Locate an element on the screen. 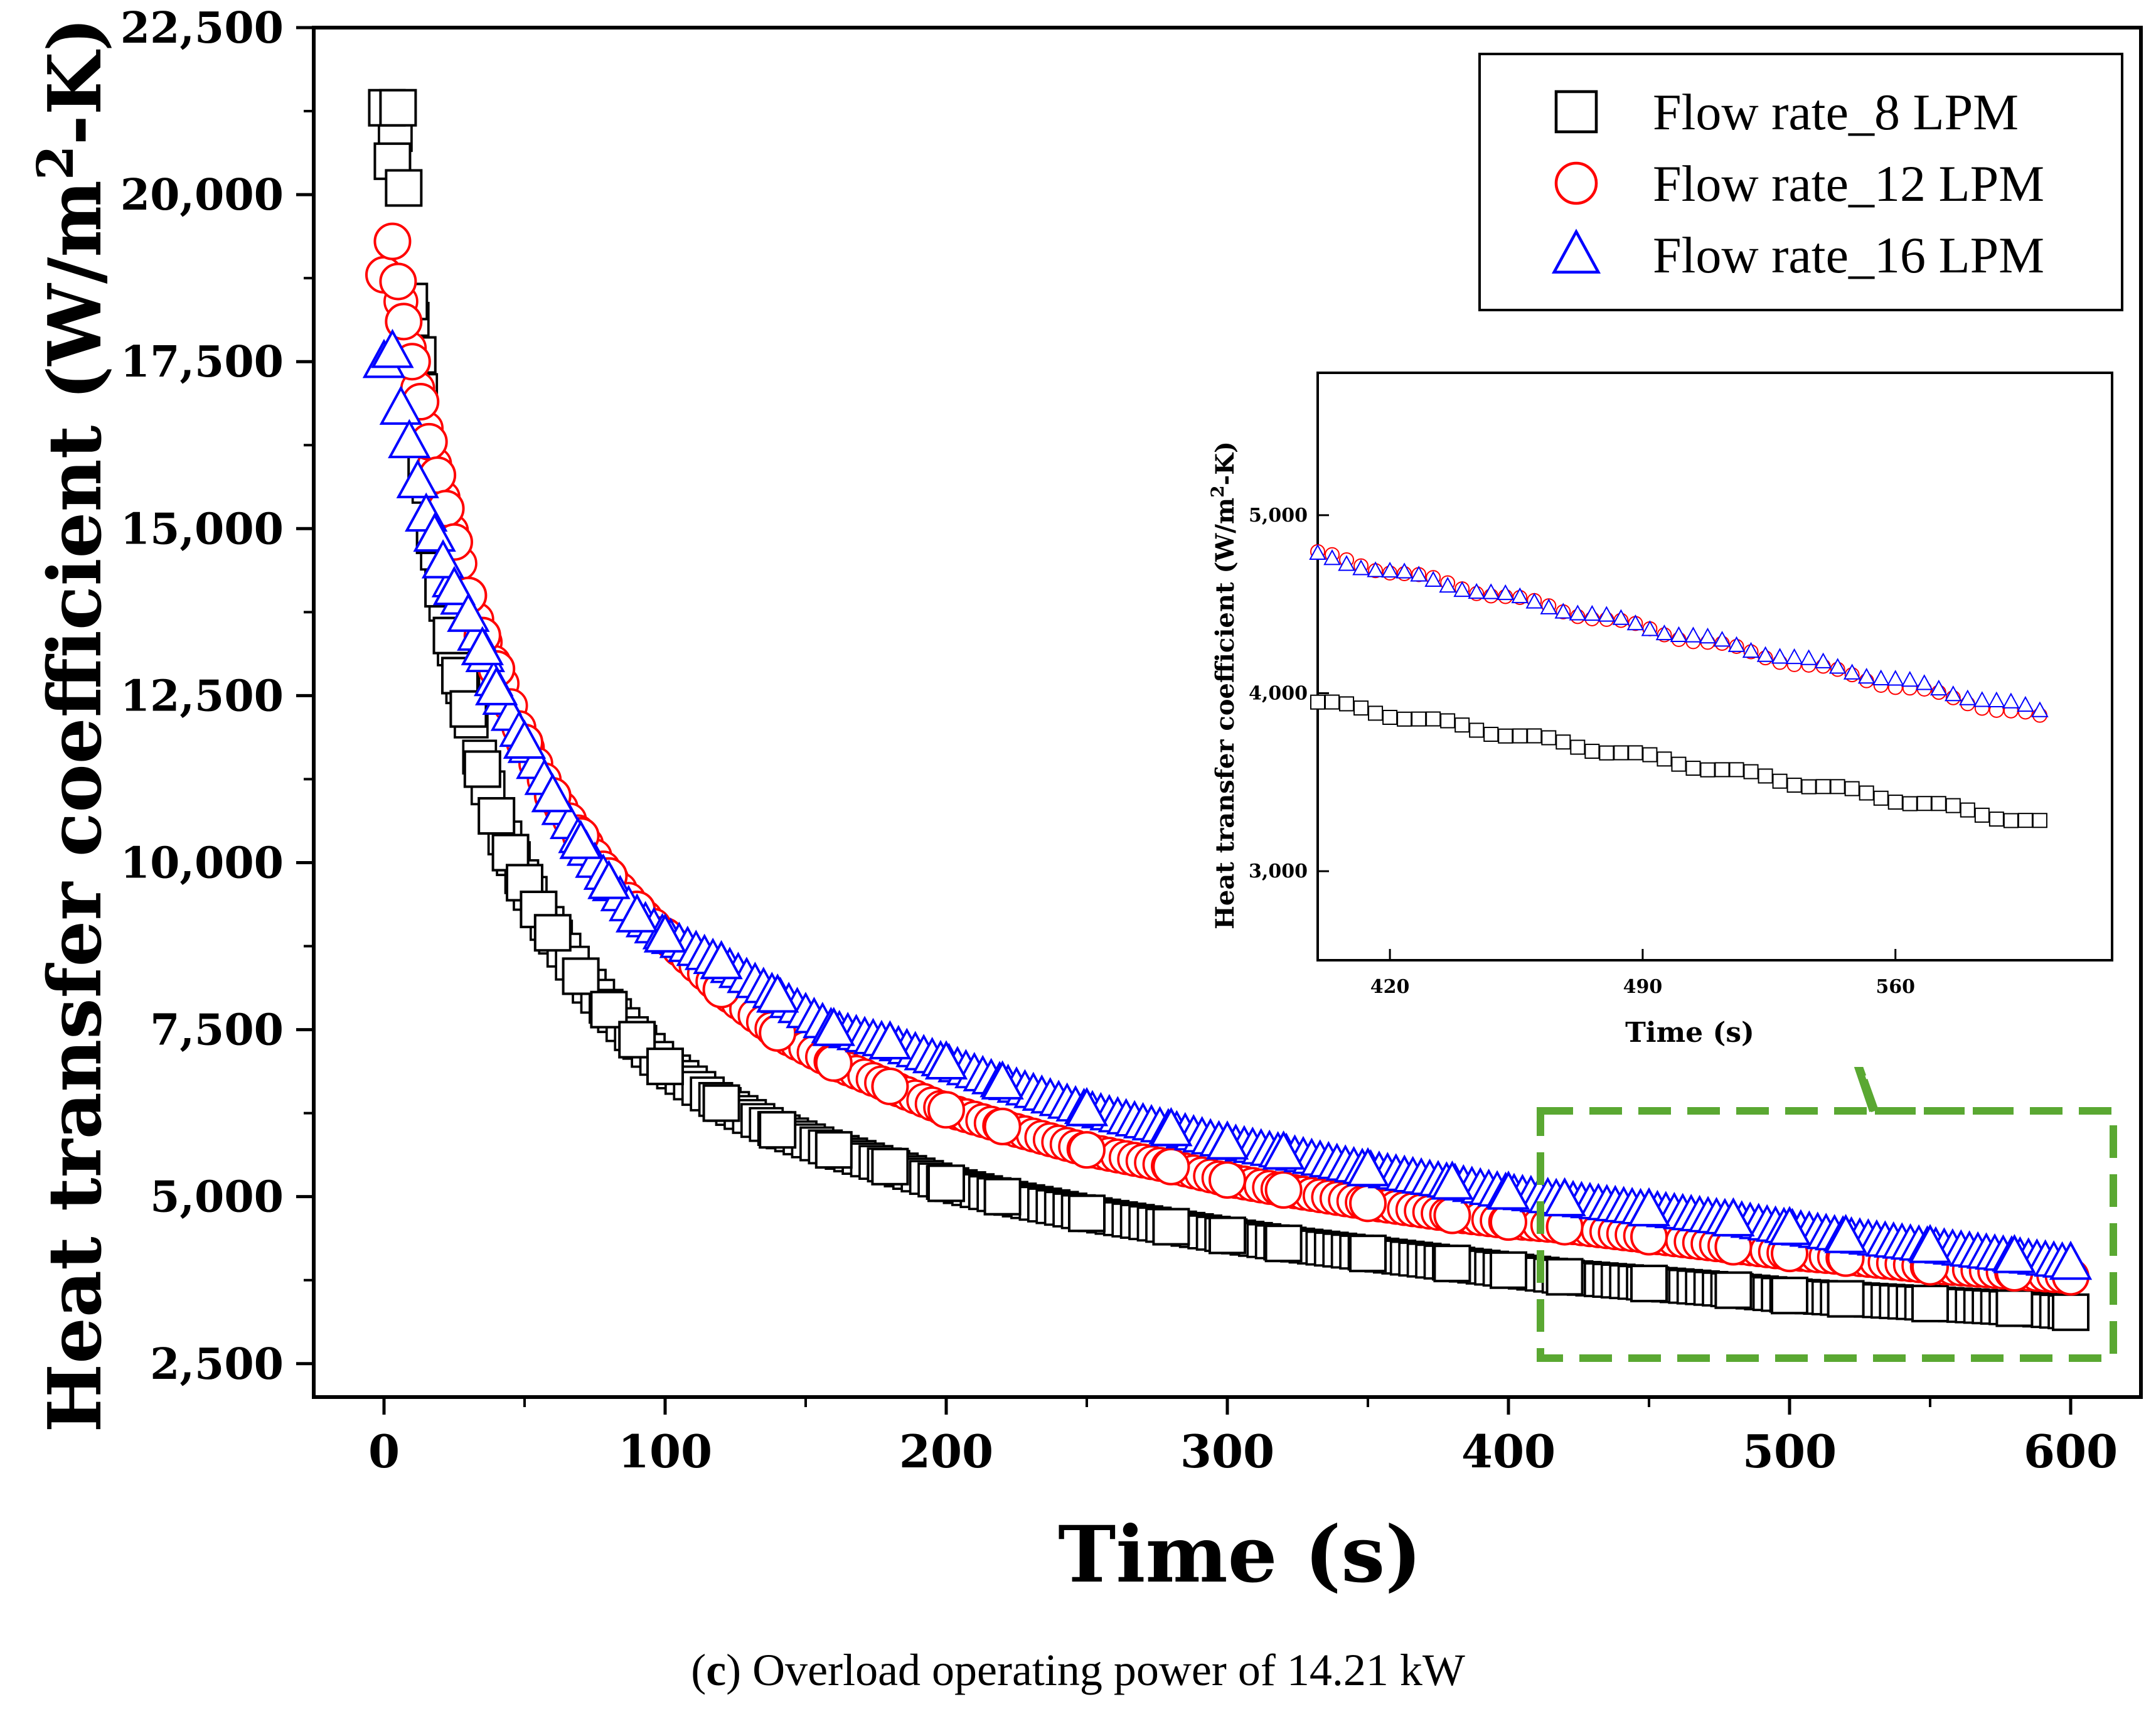 Image resolution: width=2156 pixels, height=1714 pixels. inset-x-tick-label: 490 is located at coordinates (1643, 987).